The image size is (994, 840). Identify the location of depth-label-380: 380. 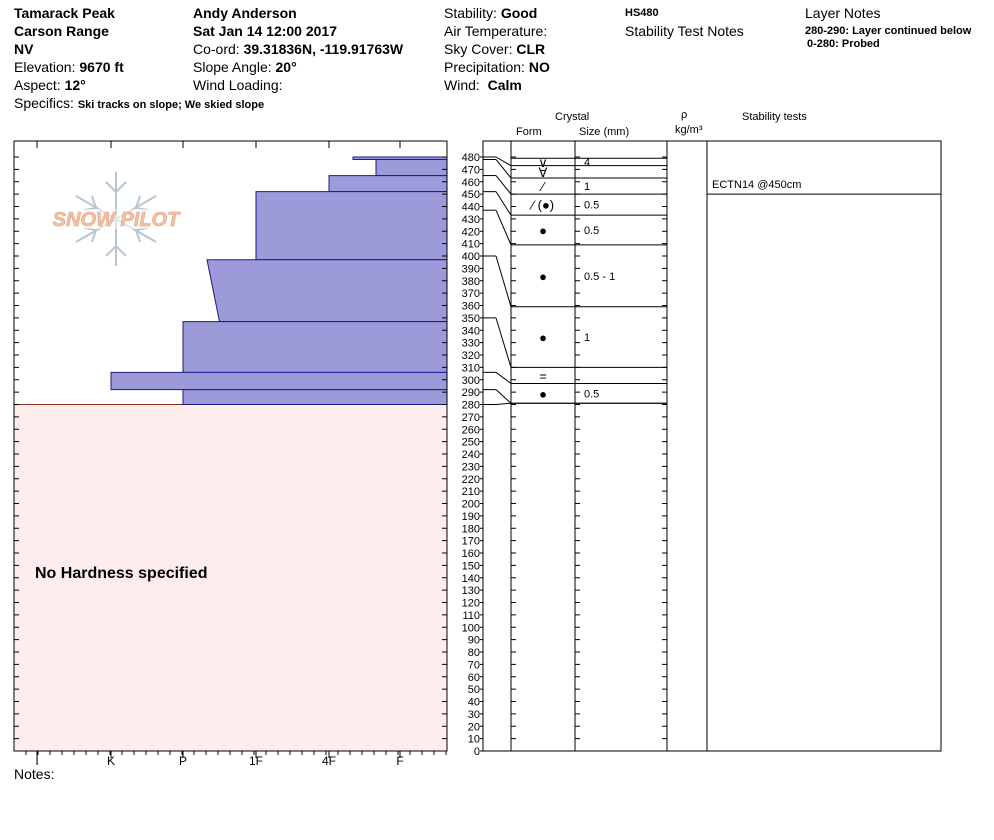
(471, 282).